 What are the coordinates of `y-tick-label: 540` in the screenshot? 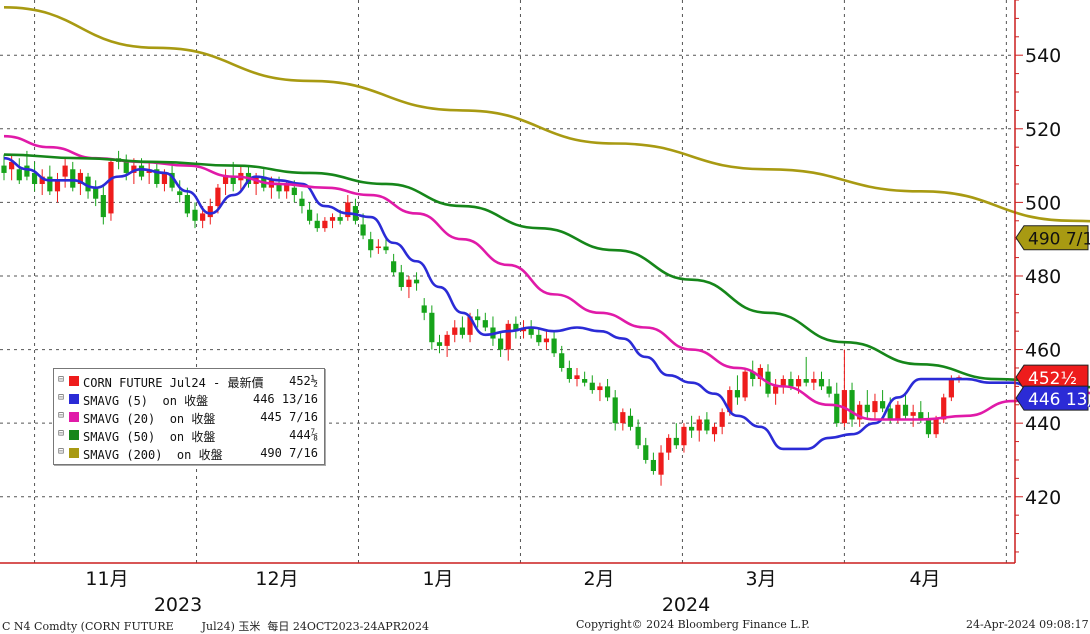 It's located at (1043, 56).